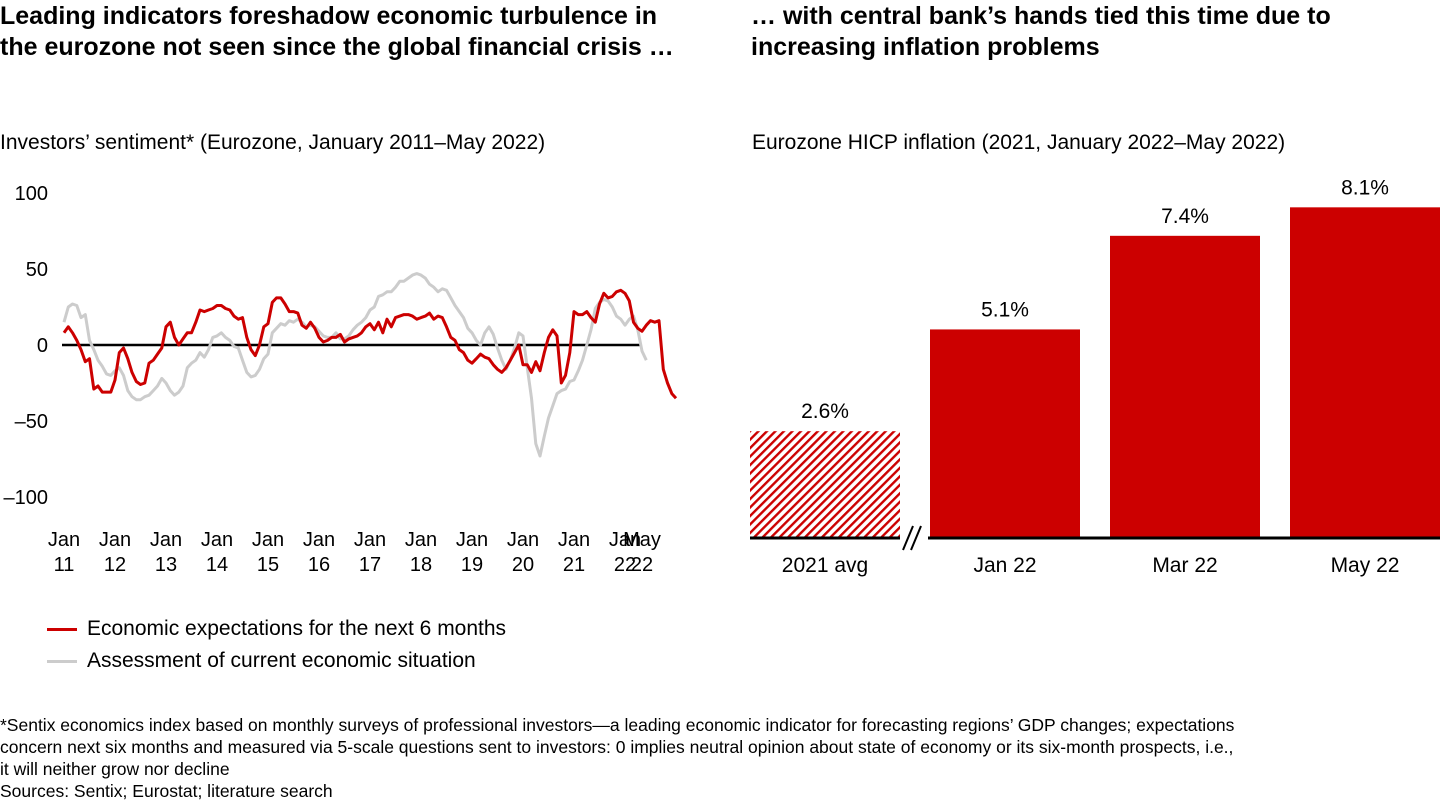 The width and height of the screenshot is (1440, 810). I want to click on x-tick-label-year: 11, so click(64, 565).